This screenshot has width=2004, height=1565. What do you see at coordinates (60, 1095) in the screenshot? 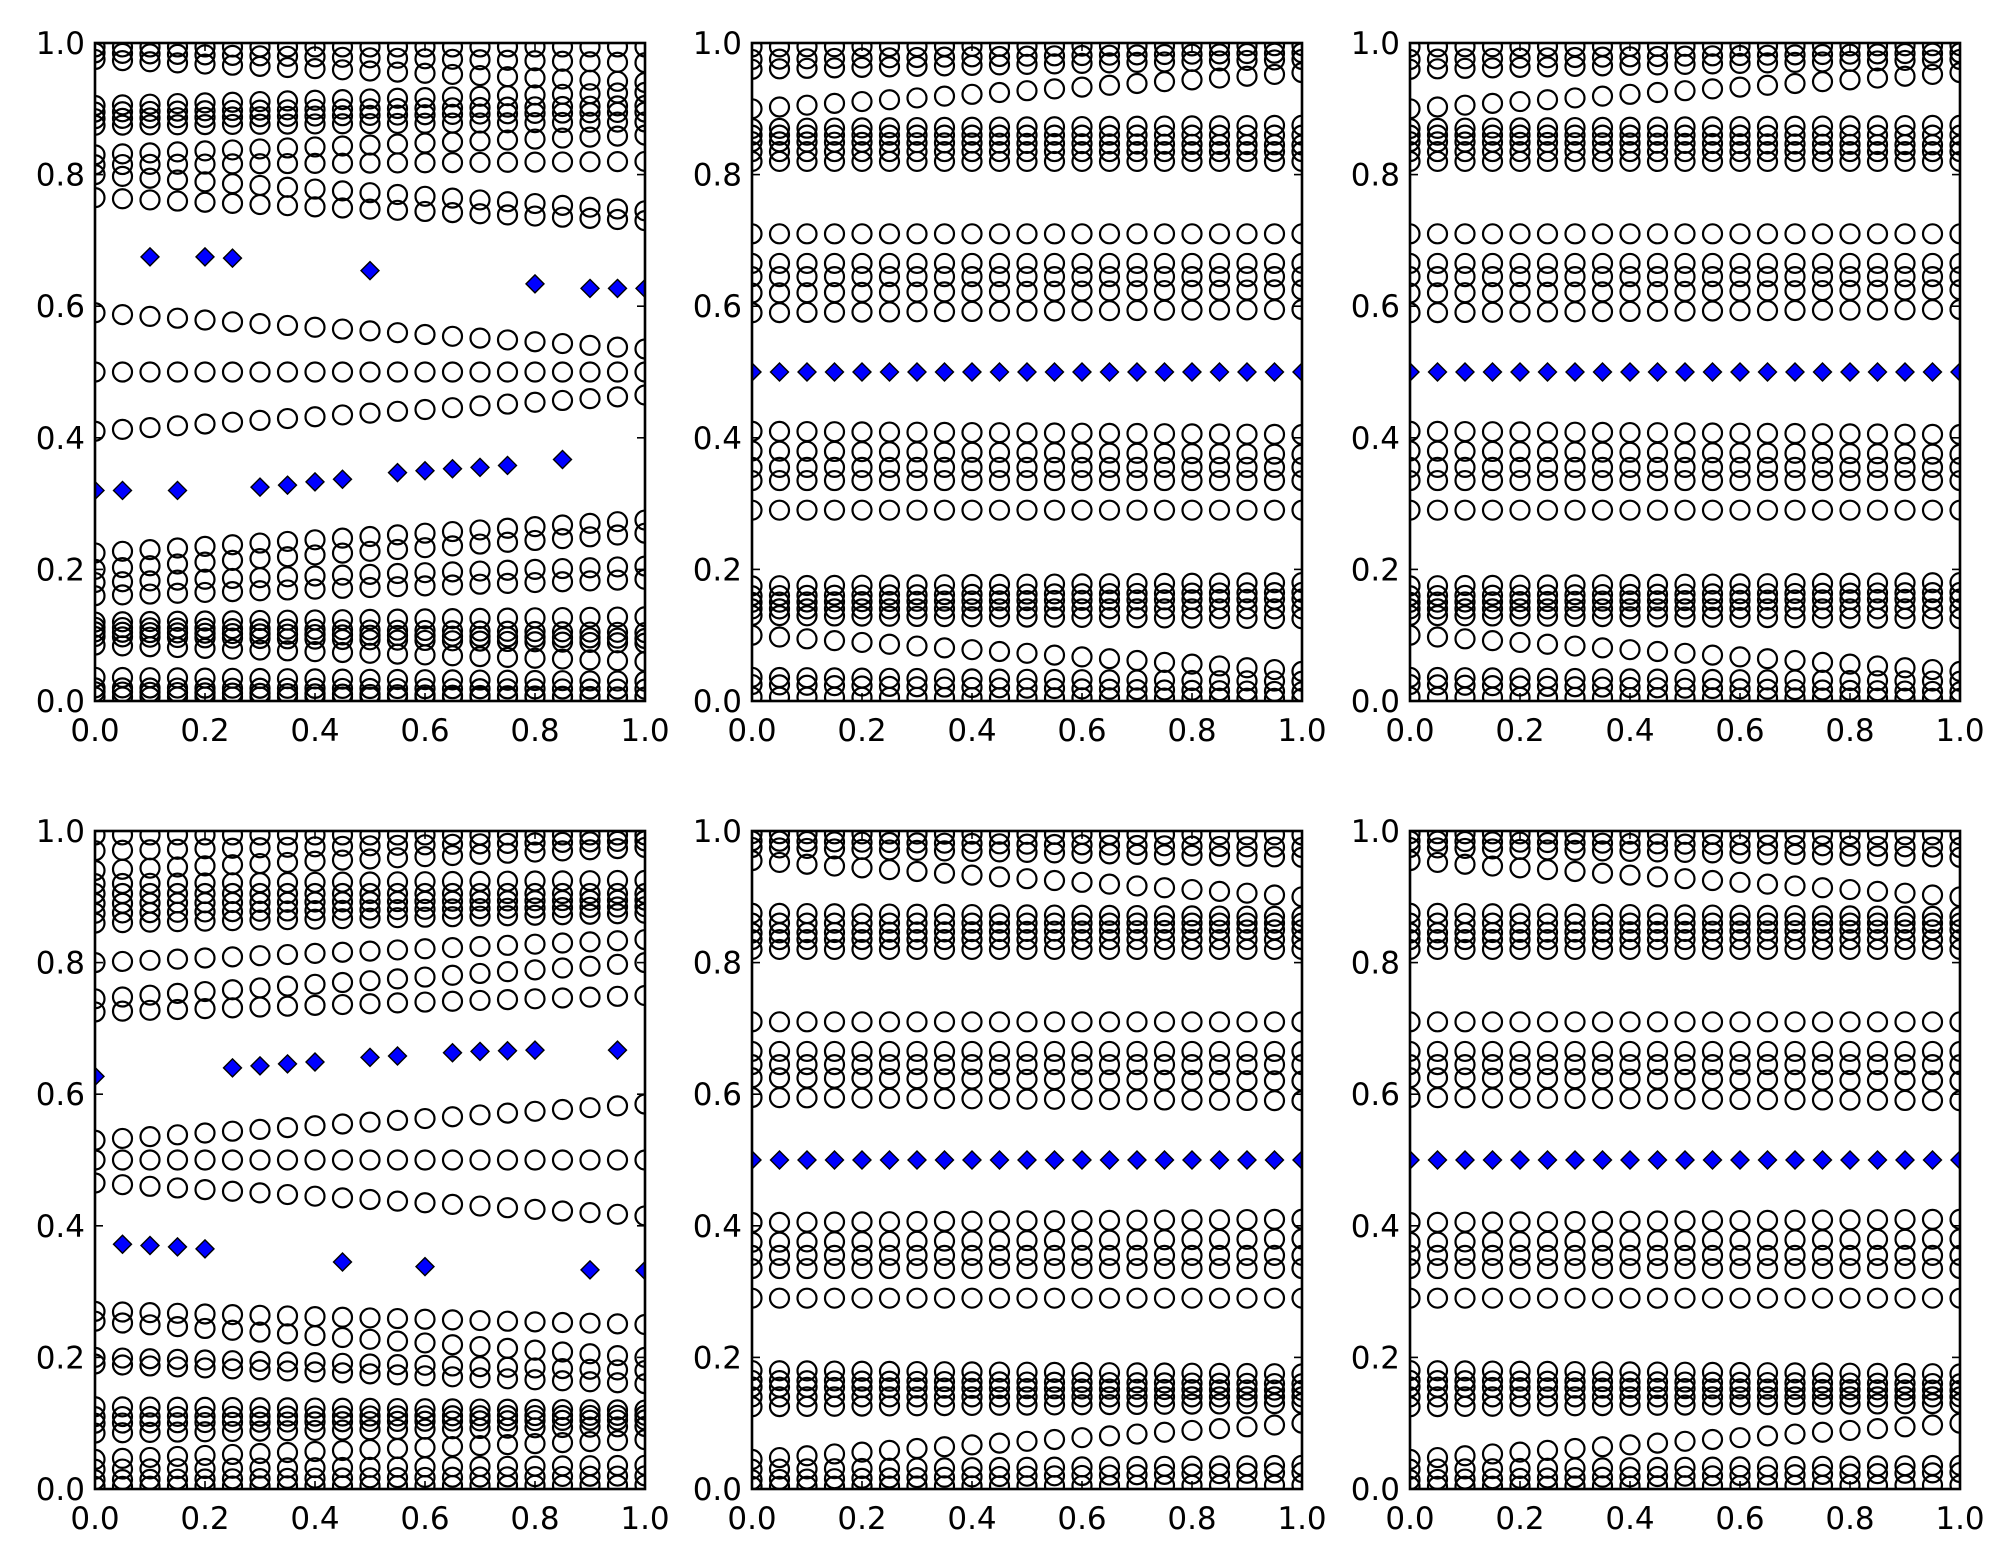
I see `y-tick-label: 0.6` at bounding box center [60, 1095].